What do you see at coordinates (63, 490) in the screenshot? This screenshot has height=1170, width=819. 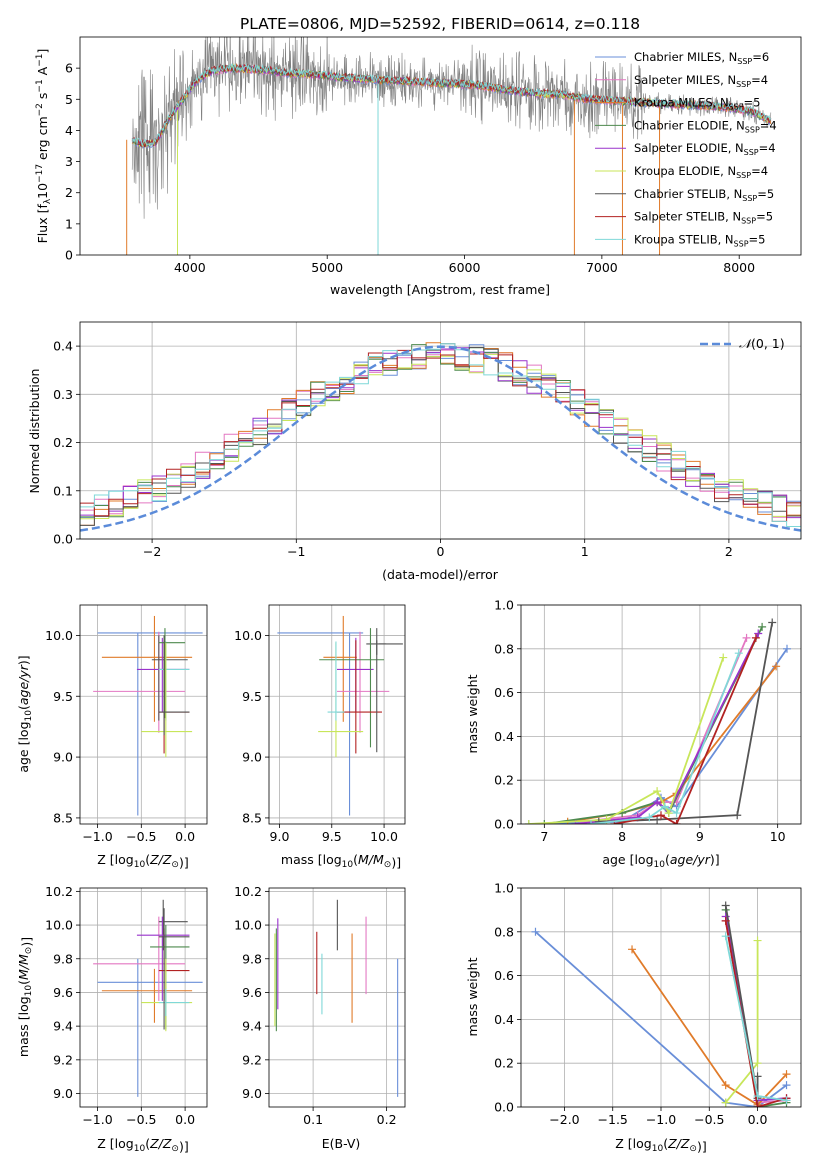 I see `y-tick-label: 0.1` at bounding box center [63, 490].